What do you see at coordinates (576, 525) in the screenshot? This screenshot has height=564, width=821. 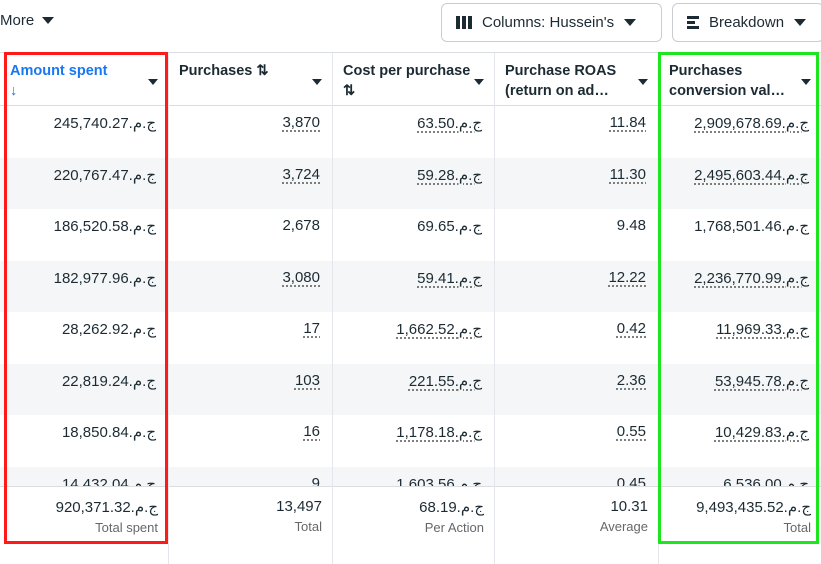 I see `total-cell: 10.31 Average` at bounding box center [576, 525].